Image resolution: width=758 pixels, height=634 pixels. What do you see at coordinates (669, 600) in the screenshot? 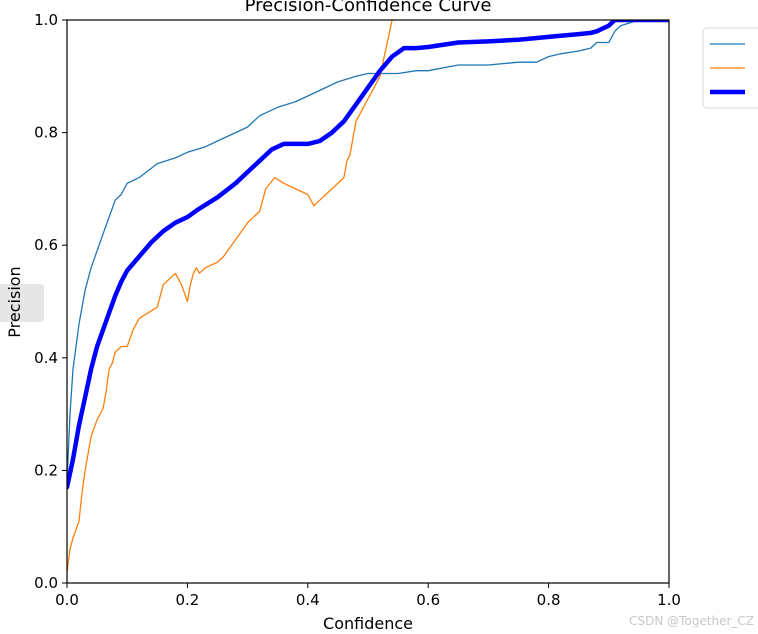
I see `x-tick-label: 1.0` at bounding box center [669, 600].